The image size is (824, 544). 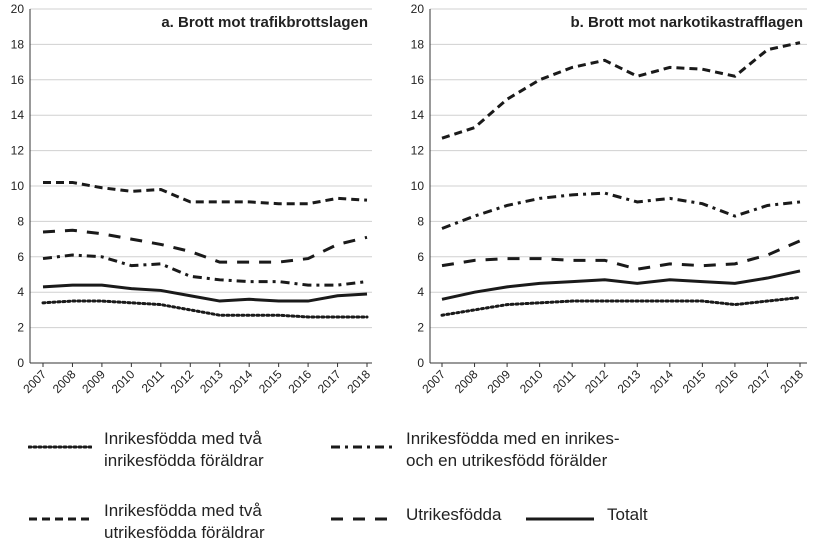 I want to click on legend-label: Totalt, so click(x=627, y=514).